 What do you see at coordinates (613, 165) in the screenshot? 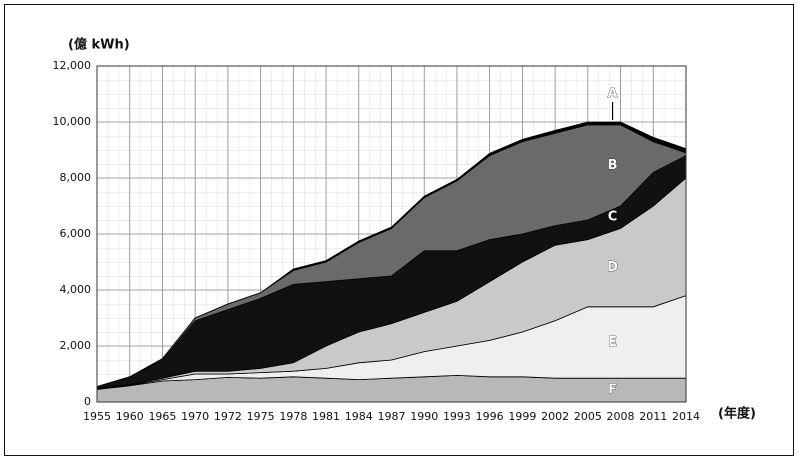
I see `series-label: B` at bounding box center [613, 165].